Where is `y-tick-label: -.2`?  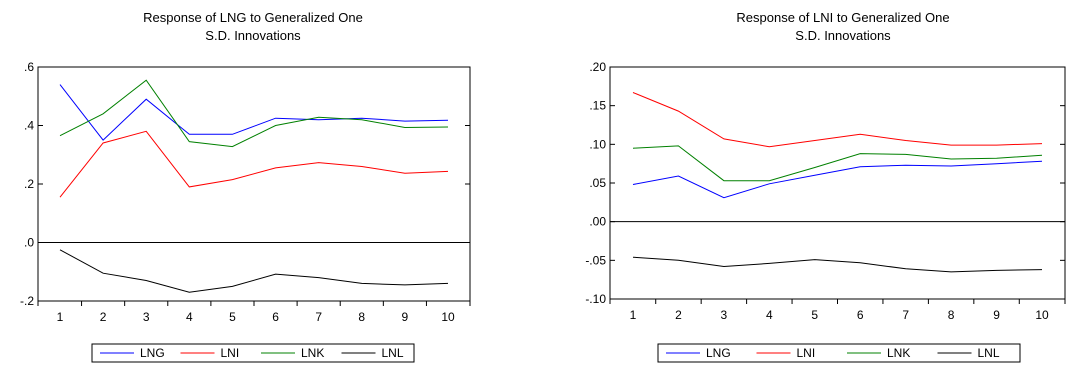 y-tick-label: -.2 is located at coordinates (27, 301).